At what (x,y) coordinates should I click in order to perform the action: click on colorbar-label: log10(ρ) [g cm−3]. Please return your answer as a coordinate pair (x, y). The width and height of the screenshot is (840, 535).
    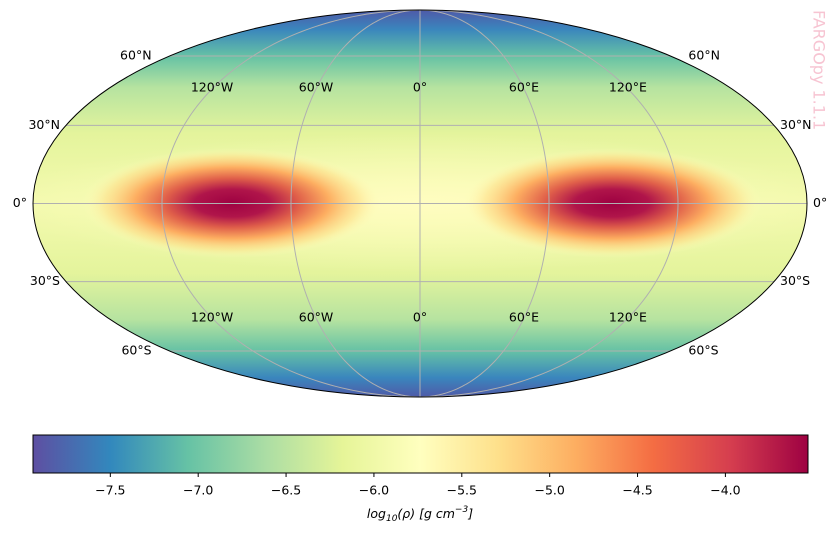
    Looking at the image, I should click on (420, 514).